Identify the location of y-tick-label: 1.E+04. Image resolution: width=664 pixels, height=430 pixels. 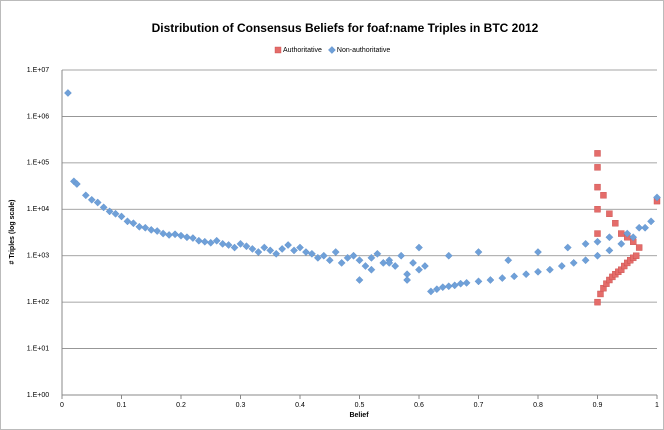
(38, 209).